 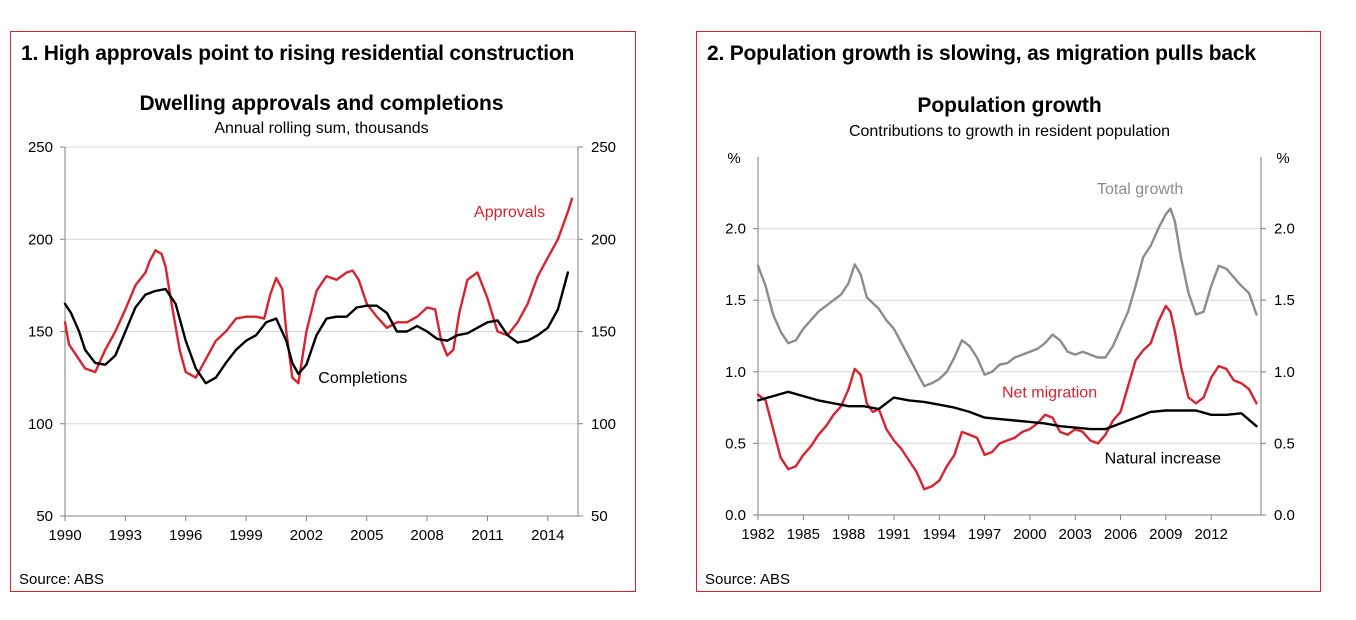 I want to click on x-tick-label: 1994, so click(x=939, y=534).